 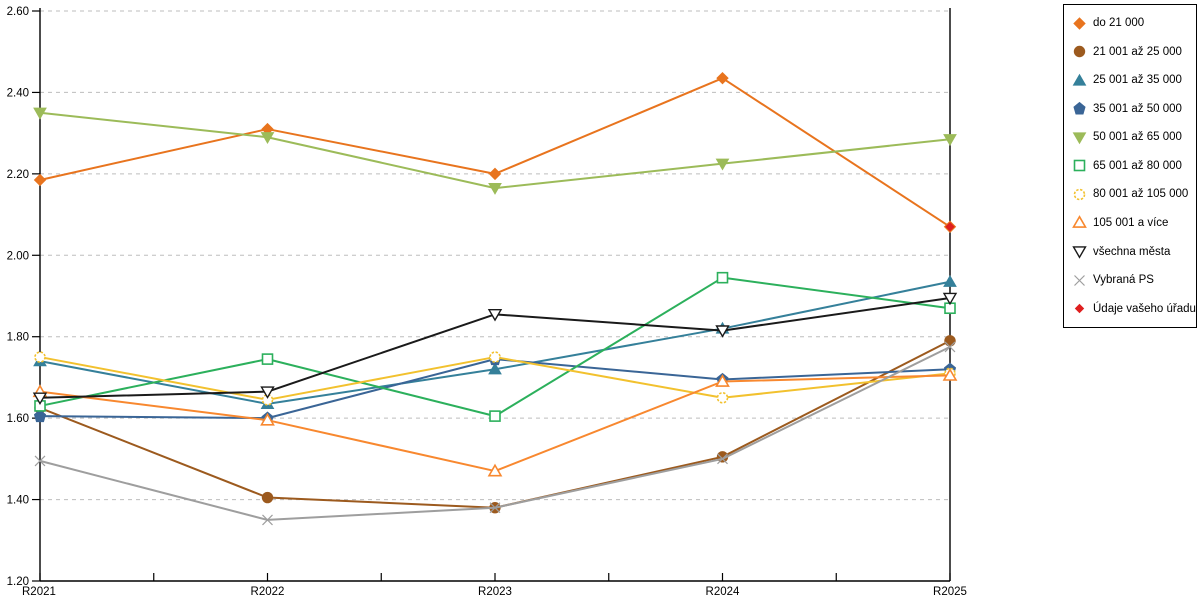 What do you see at coordinates (18, 582) in the screenshot?
I see `y-tick-label: 1.20` at bounding box center [18, 582].